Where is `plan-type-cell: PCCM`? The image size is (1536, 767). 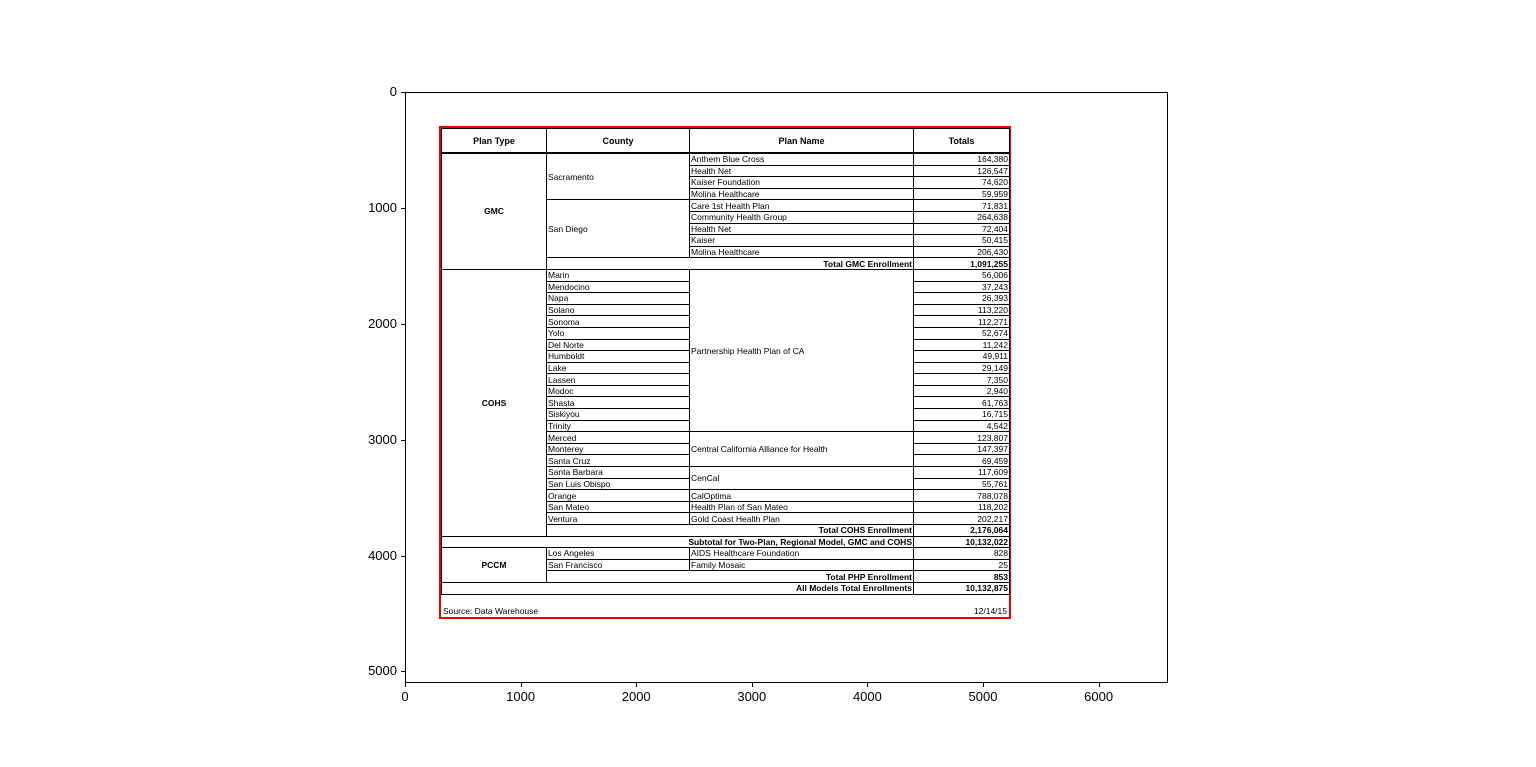 plan-type-cell: PCCM is located at coordinates (494, 565).